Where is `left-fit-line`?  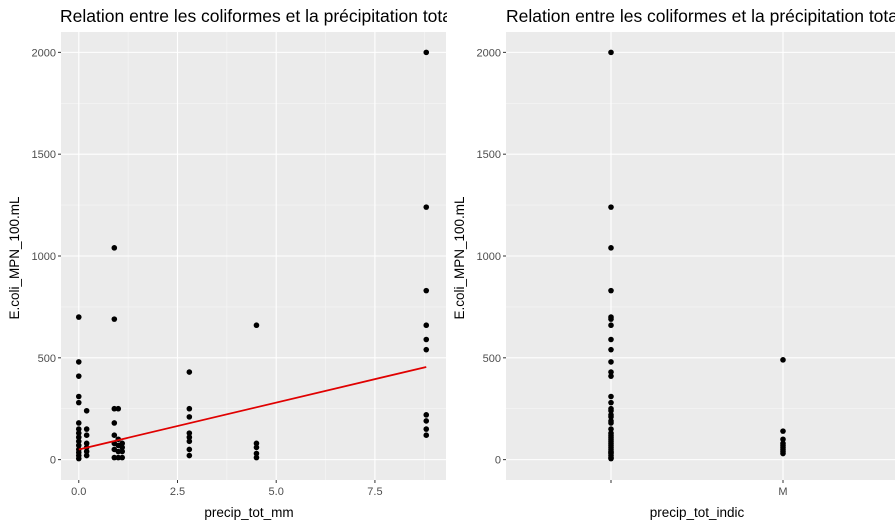 left-fit-line is located at coordinates (252, 408).